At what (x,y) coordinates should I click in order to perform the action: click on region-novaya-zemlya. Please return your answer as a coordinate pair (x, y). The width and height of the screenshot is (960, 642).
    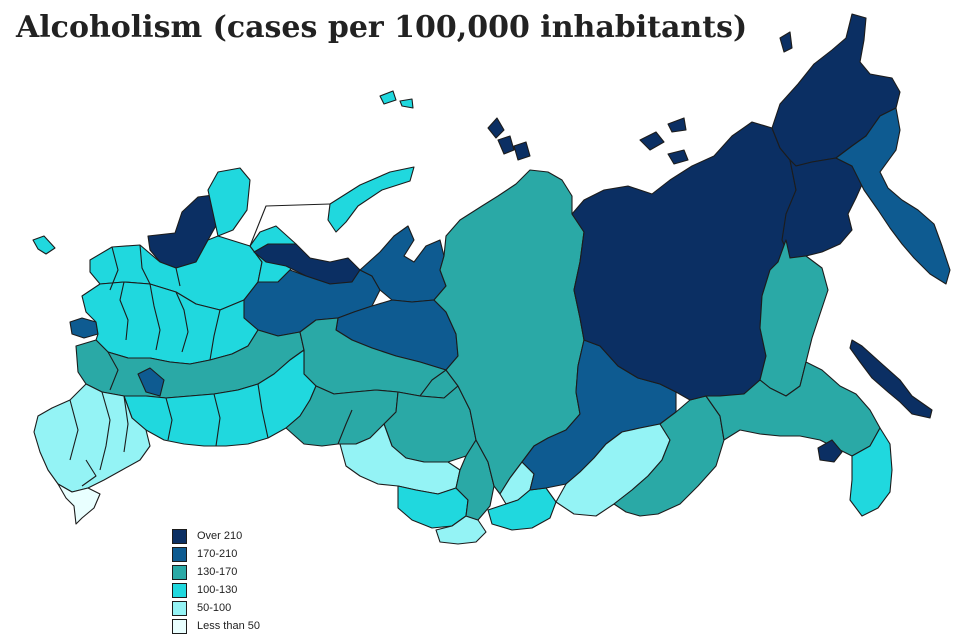
    Looking at the image, I should click on (371, 199).